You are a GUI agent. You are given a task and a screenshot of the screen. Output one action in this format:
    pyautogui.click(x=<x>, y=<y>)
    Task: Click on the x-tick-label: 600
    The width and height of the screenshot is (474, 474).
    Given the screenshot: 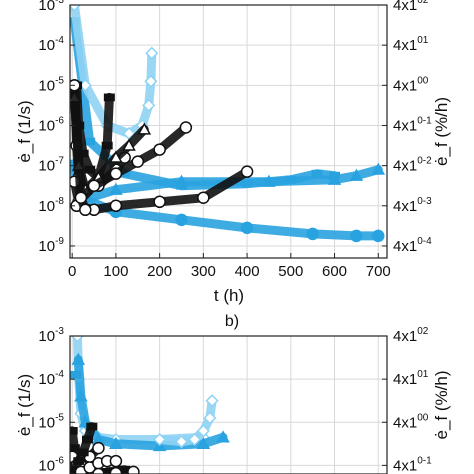 What is the action you would take?
    pyautogui.click(x=334, y=271)
    